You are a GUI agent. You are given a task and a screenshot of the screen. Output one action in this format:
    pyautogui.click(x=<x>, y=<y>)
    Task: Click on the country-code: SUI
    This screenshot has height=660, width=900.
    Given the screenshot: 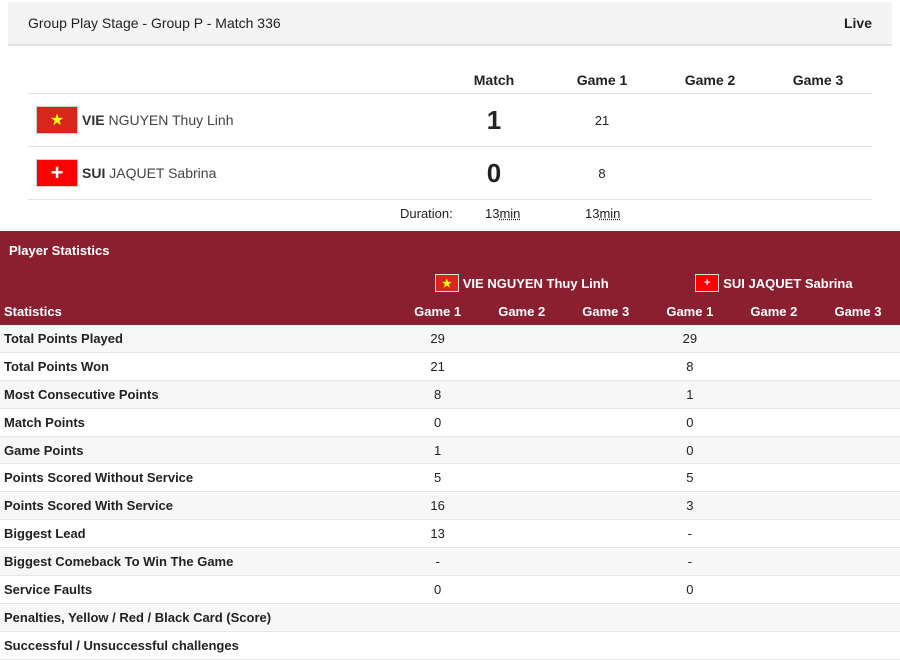 What is the action you would take?
    pyautogui.click(x=94, y=173)
    